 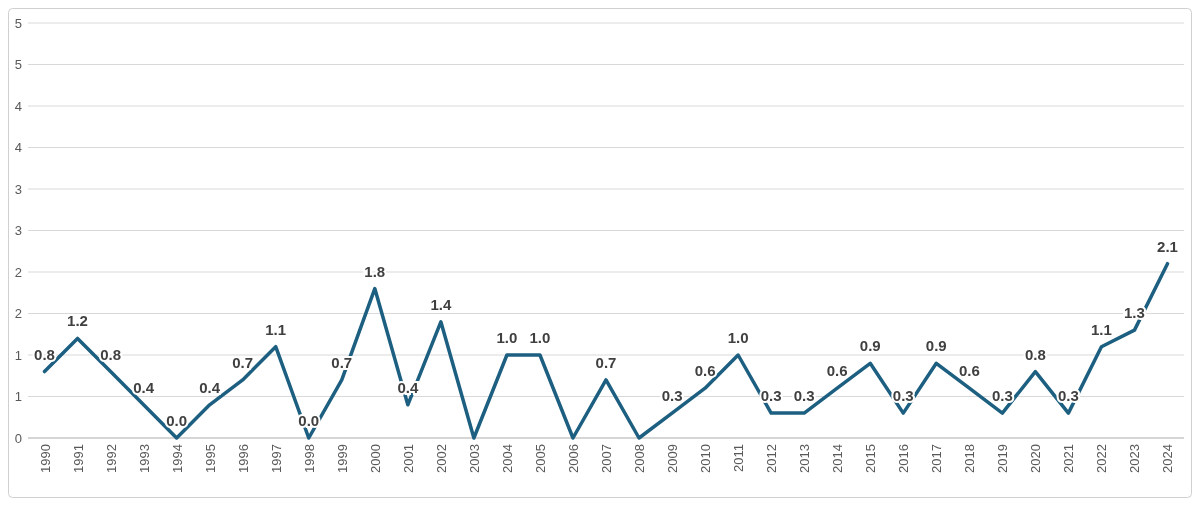 What do you see at coordinates (177, 458) in the screenshot?
I see `x-tick-label: 1994` at bounding box center [177, 458].